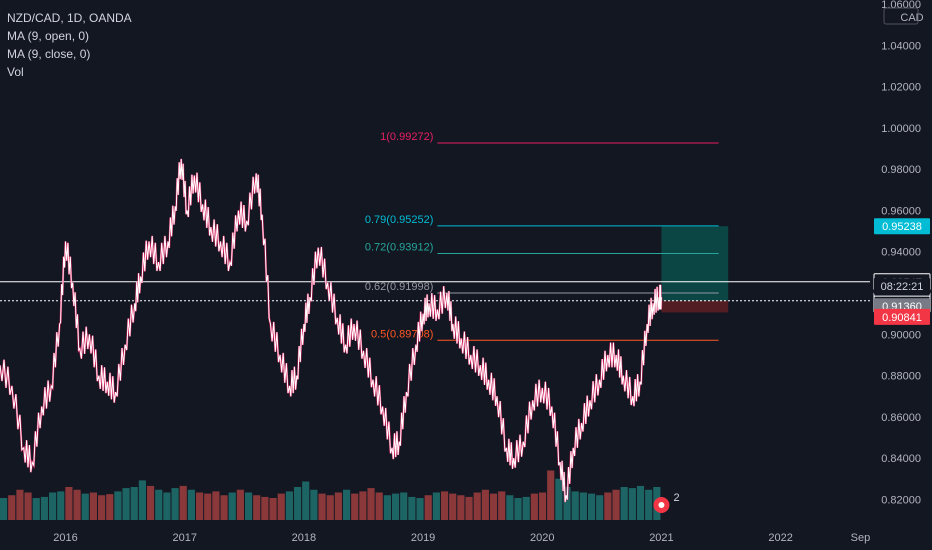 The height and width of the screenshot is (550, 932). What do you see at coordinates (901, 500) in the screenshot?
I see `y-tick-label: 0.82000` at bounding box center [901, 500].